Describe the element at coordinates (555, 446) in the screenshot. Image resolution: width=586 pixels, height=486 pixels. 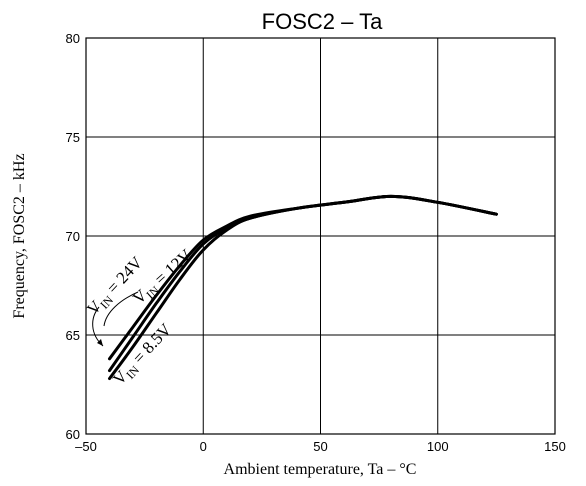
I see `x-tick-label: 150` at that location.